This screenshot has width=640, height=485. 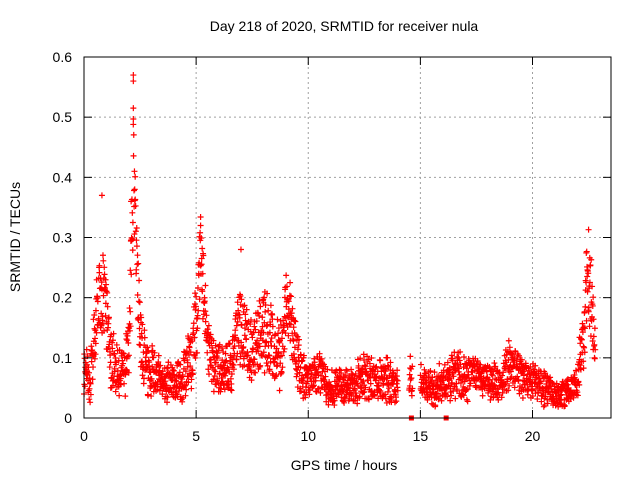 What do you see at coordinates (308, 436) in the screenshot?
I see `x-tick-label: 10` at bounding box center [308, 436].